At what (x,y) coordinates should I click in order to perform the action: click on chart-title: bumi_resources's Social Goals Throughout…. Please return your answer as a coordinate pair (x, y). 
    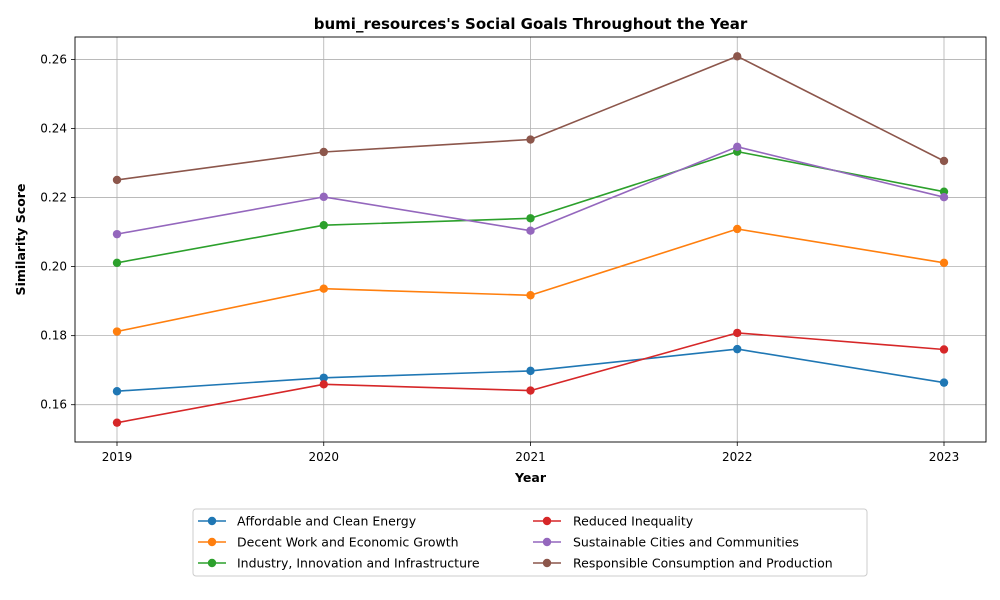
    Looking at the image, I should click on (531, 24).